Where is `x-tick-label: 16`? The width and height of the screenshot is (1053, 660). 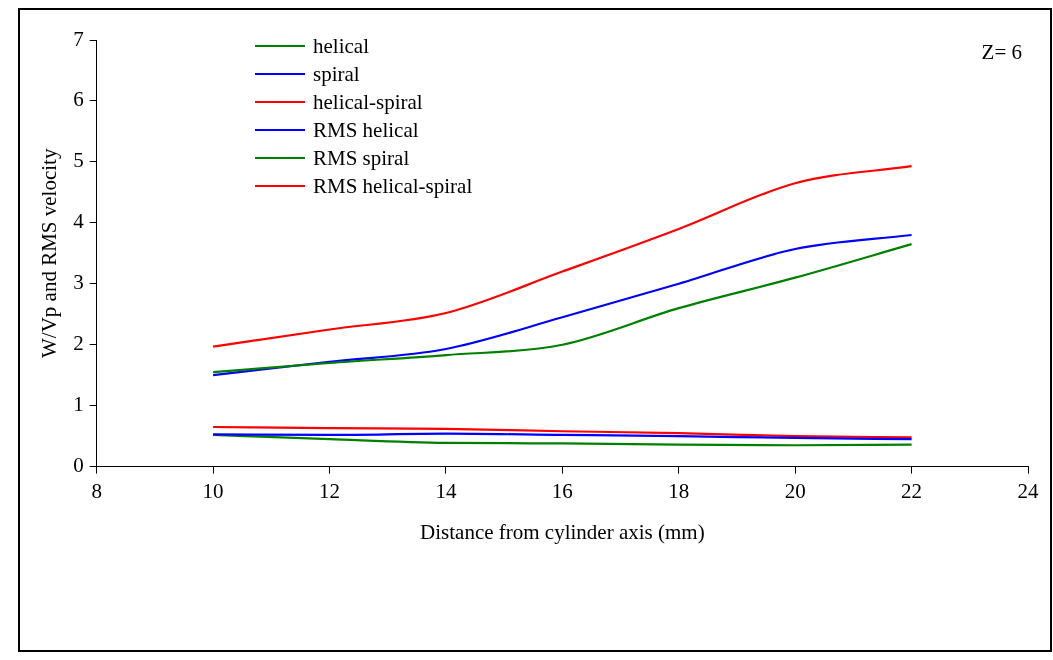
x-tick-label: 16 is located at coordinates (562, 490).